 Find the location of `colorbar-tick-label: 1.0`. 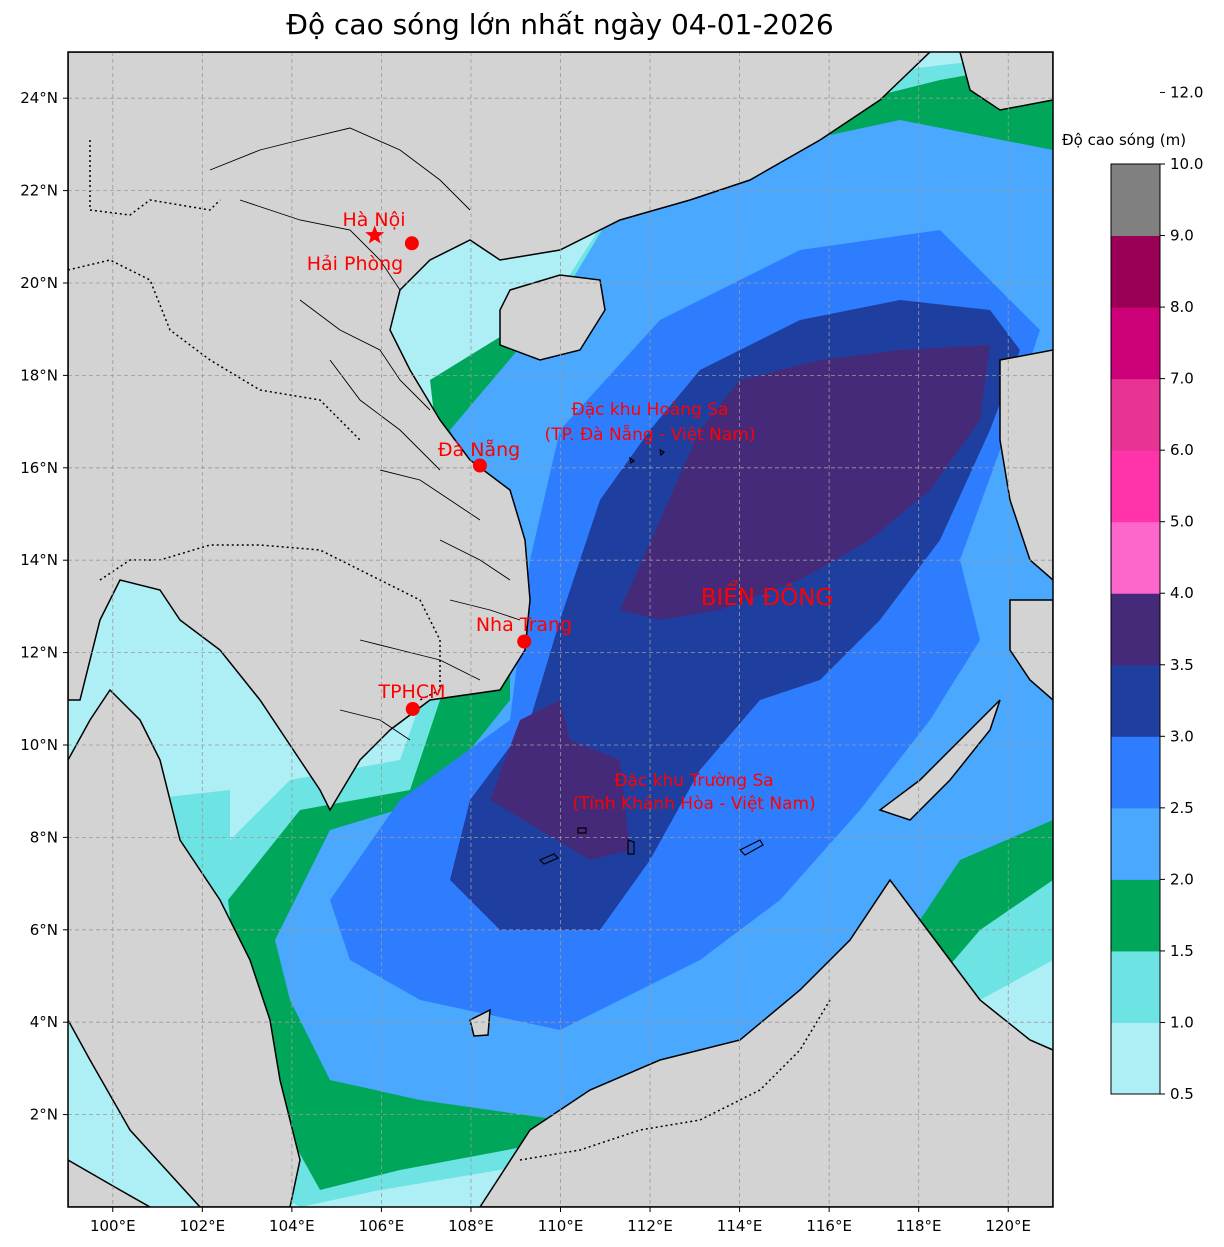

colorbar-tick-label: 1.0 is located at coordinates (1182, 1022).